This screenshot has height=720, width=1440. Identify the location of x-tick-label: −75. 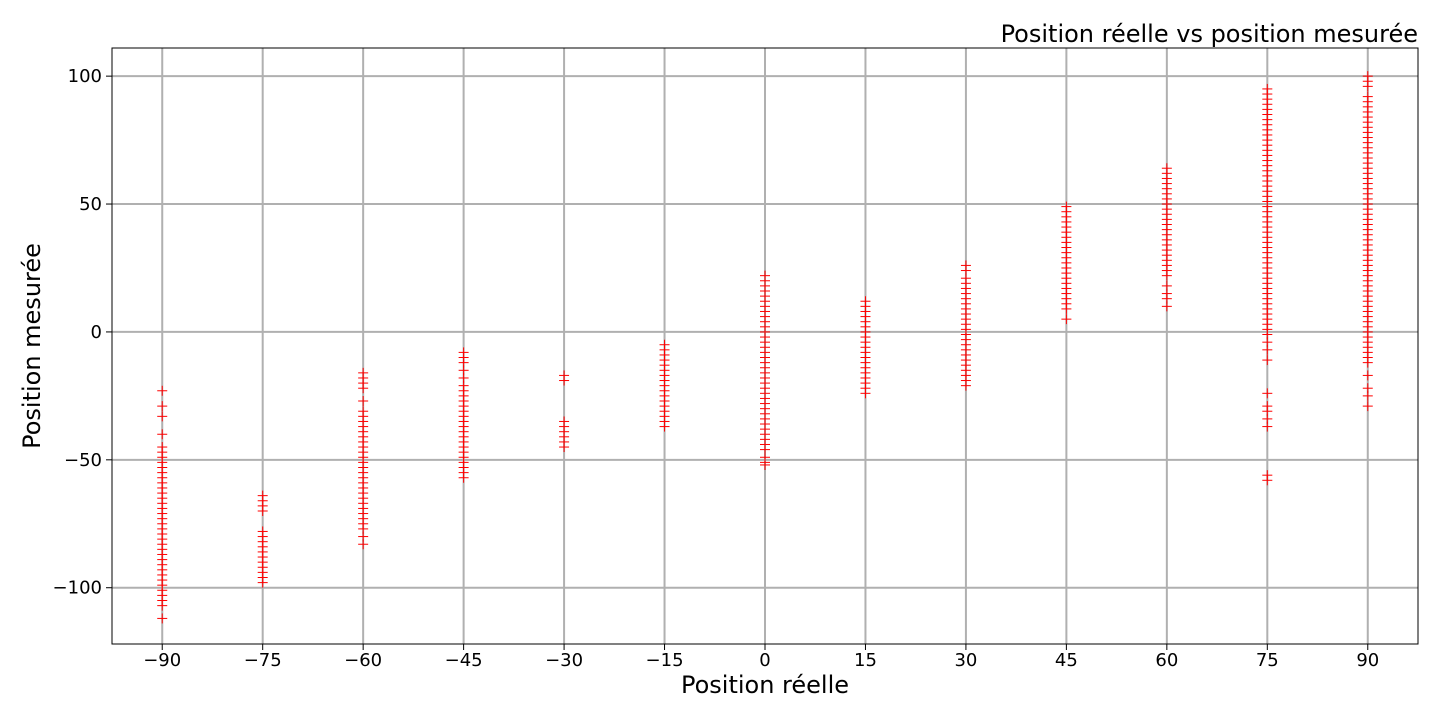
(263, 660).